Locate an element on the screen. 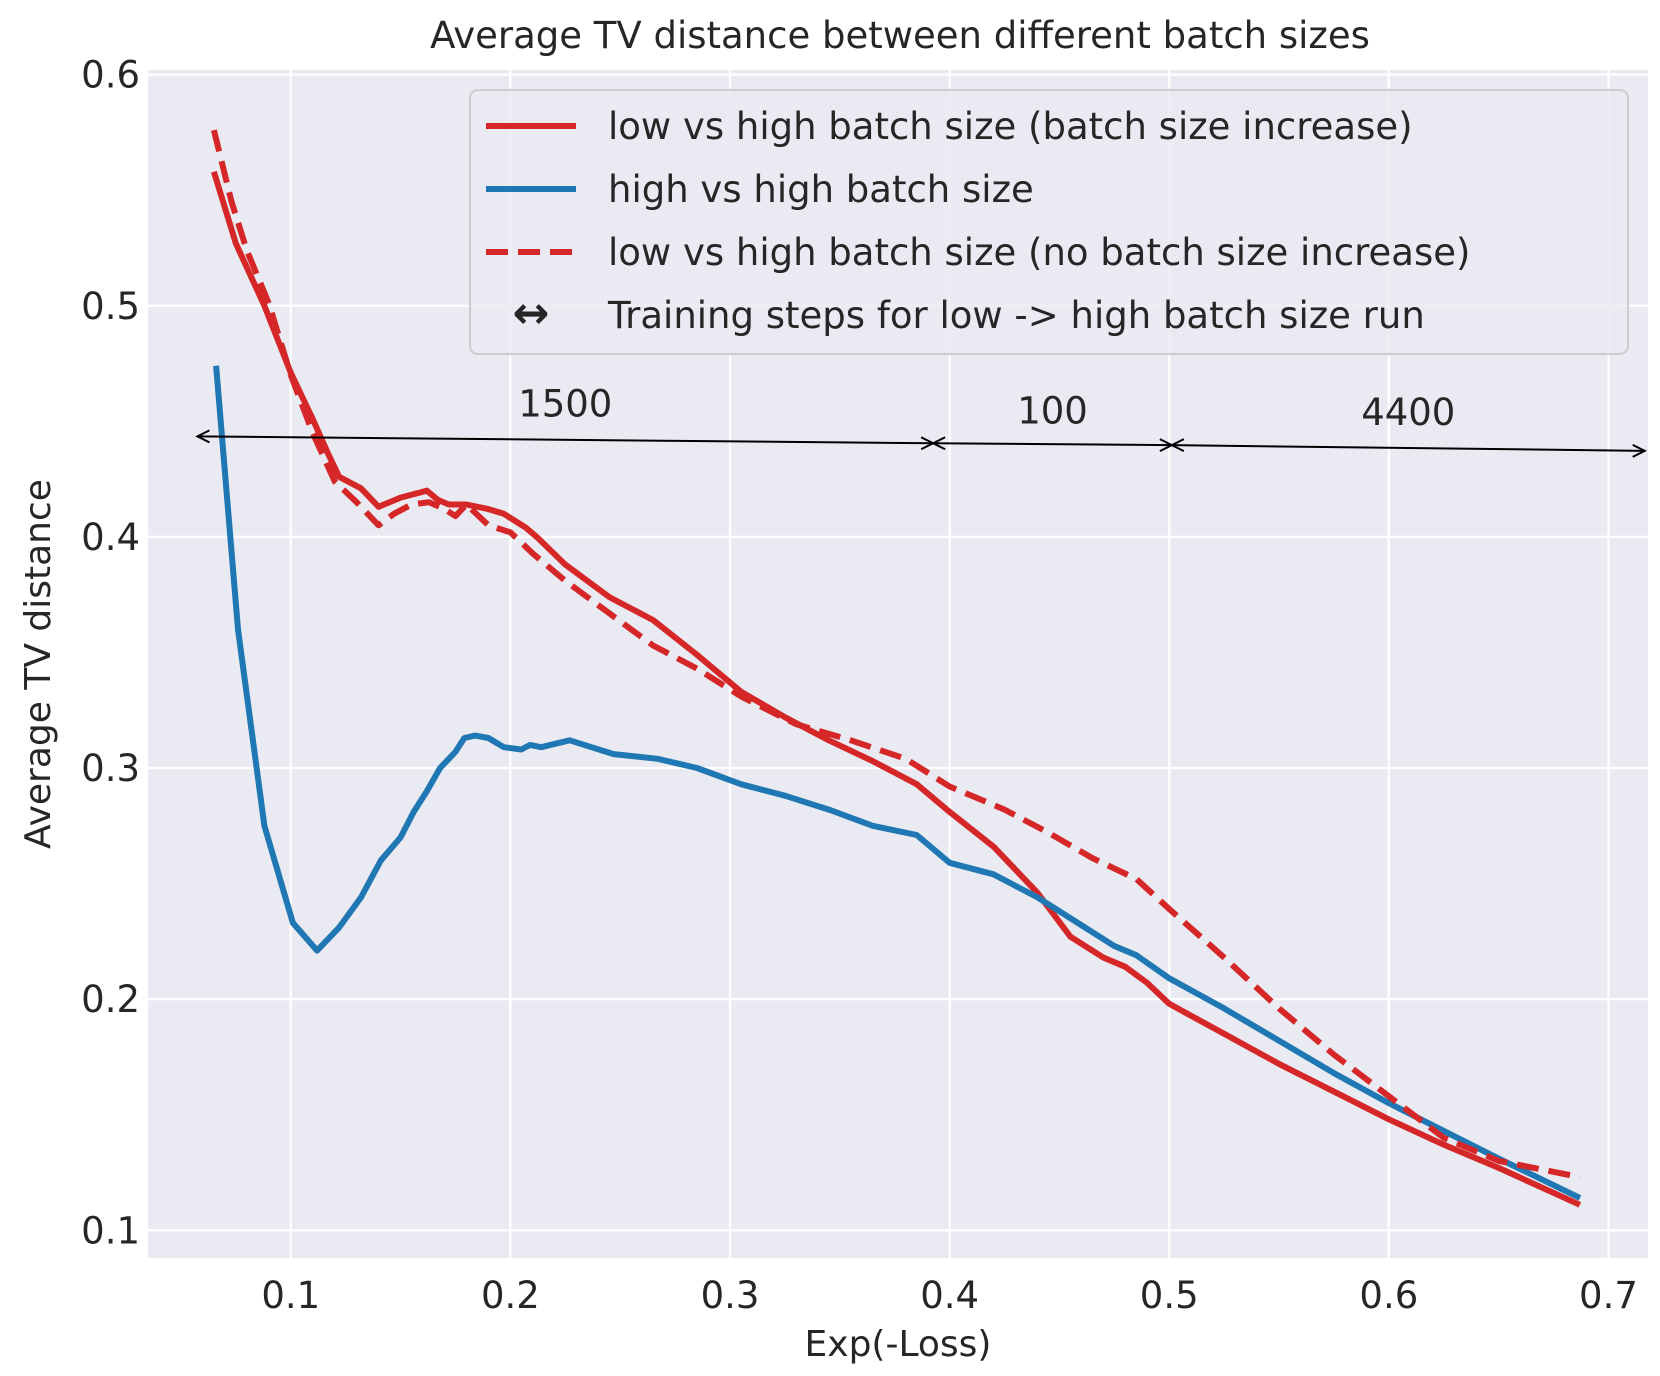 The width and height of the screenshot is (1660, 1376). x-axis-ticks: 0.1 0.2 0.3 0.4 0.5 0.6 0.7 is located at coordinates (949, 1295).